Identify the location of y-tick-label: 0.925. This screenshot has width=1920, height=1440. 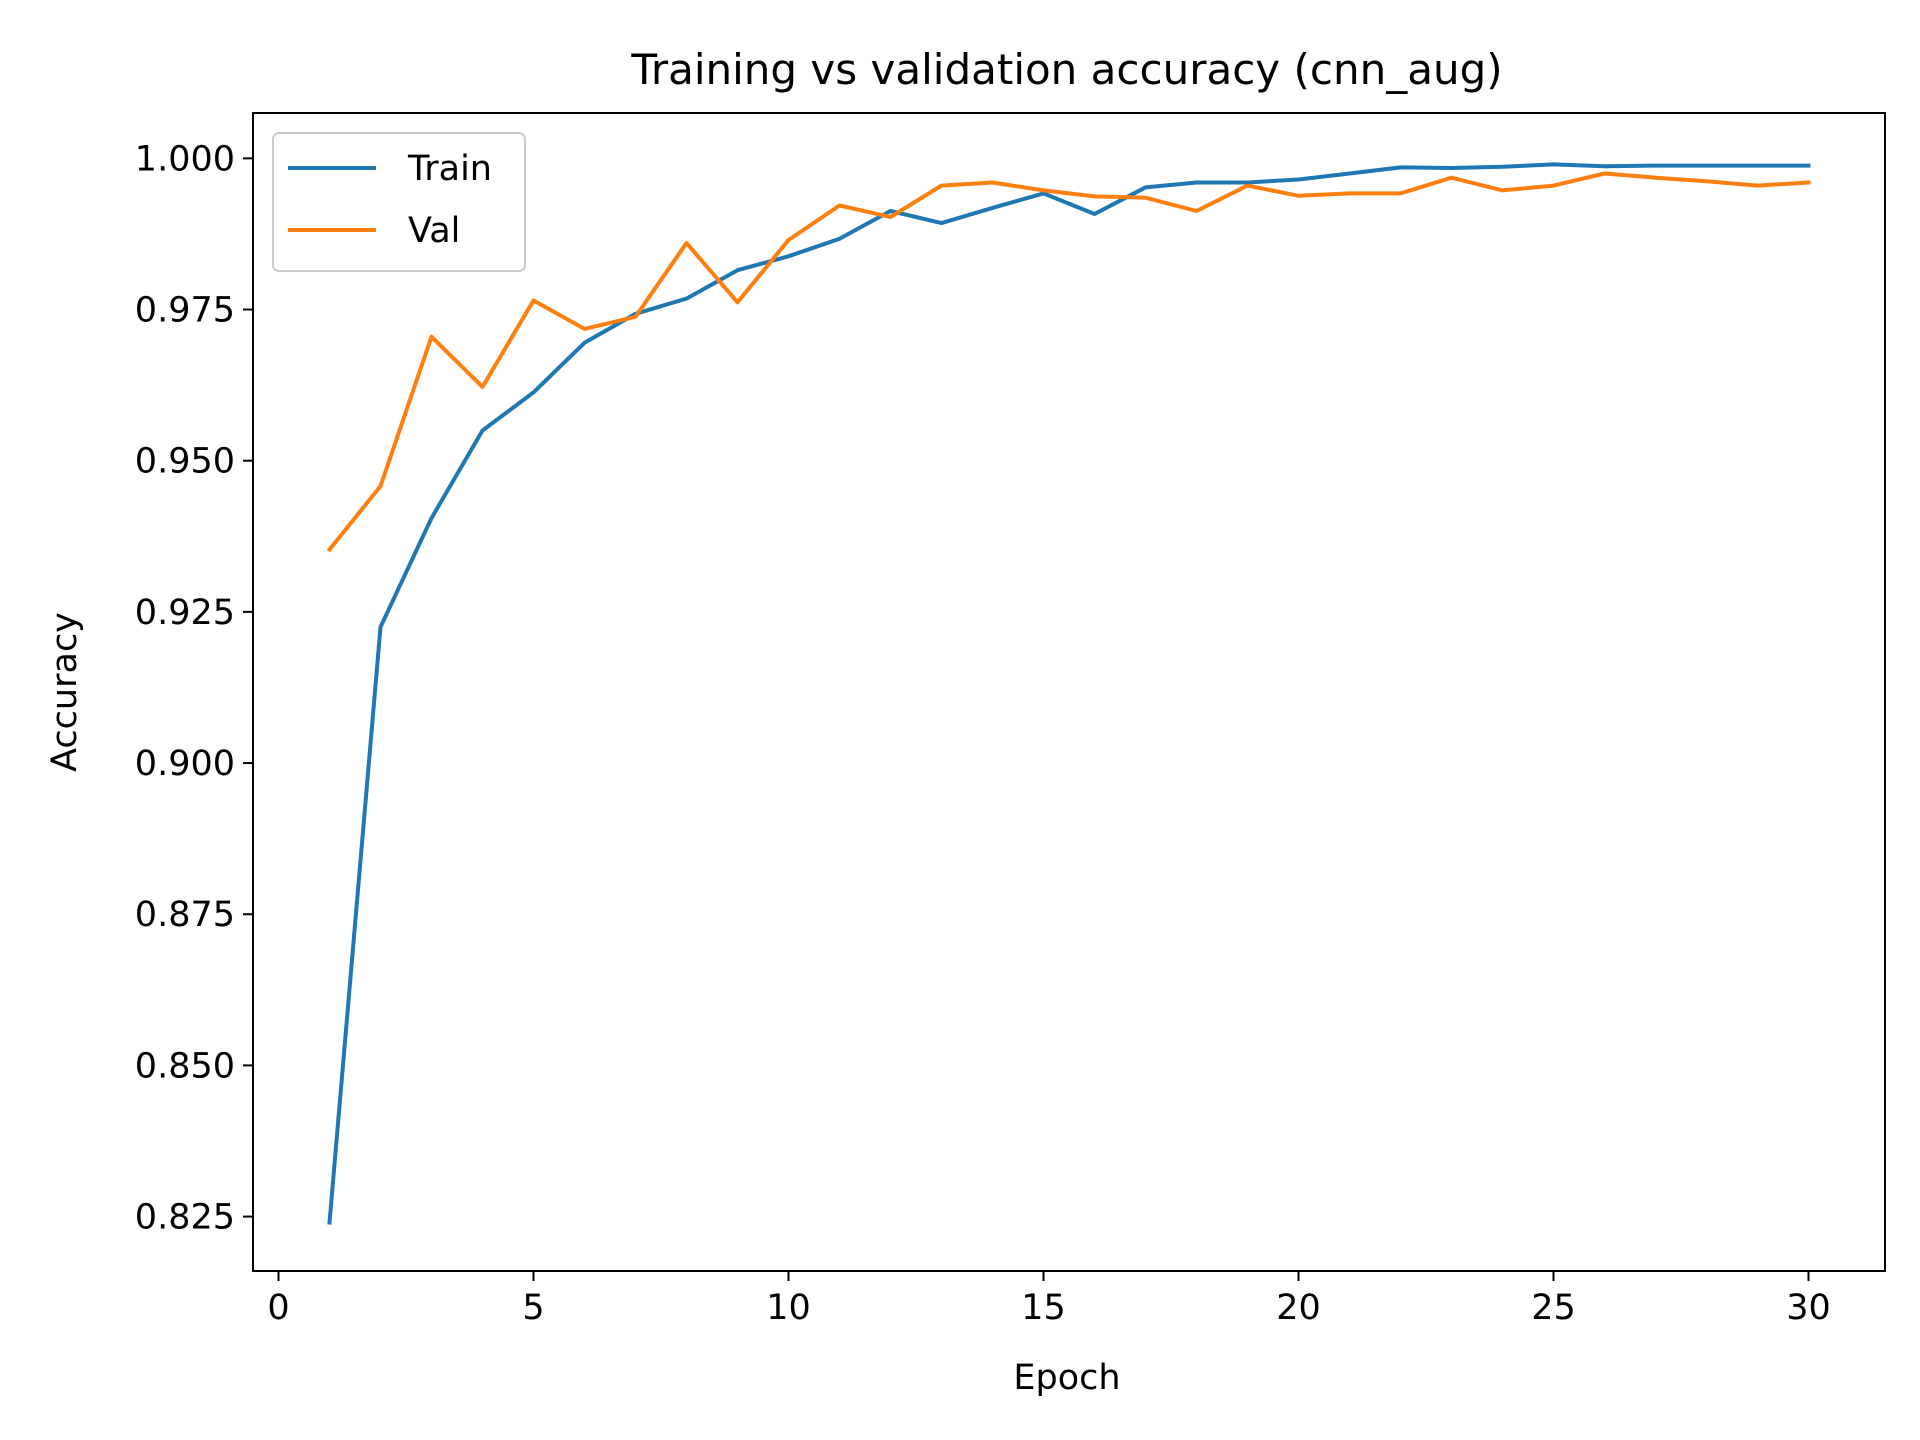
(185, 613).